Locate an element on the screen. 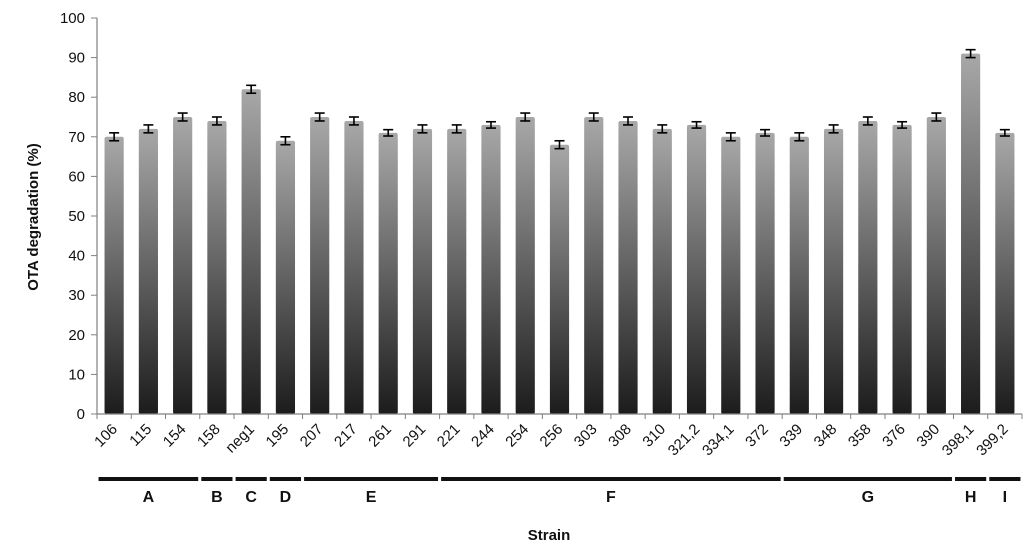 This screenshot has height=556, width=1024. category-label: 358 is located at coordinates (860, 436).